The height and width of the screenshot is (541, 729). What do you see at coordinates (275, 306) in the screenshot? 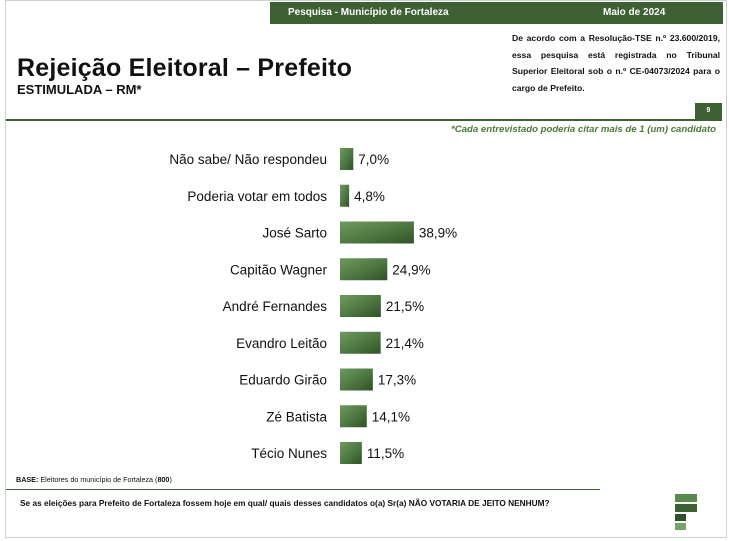
I see `category-label: André Fernandes` at bounding box center [275, 306].